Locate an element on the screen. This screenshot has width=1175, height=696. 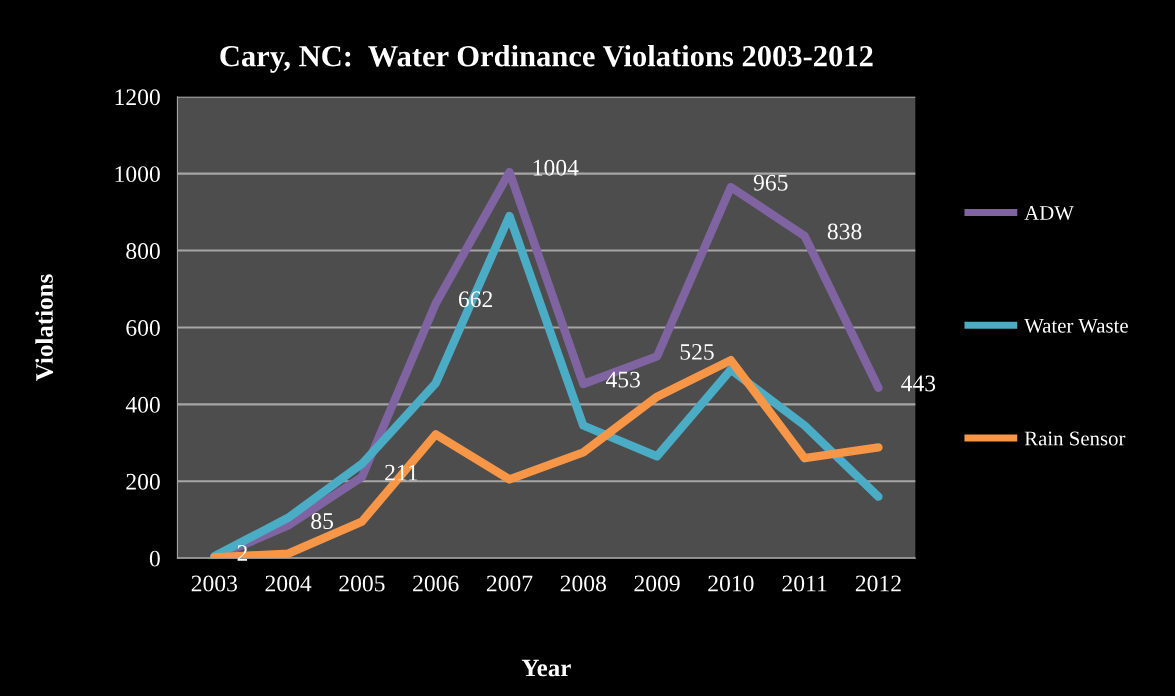
data-label: 838 is located at coordinates (844, 231).